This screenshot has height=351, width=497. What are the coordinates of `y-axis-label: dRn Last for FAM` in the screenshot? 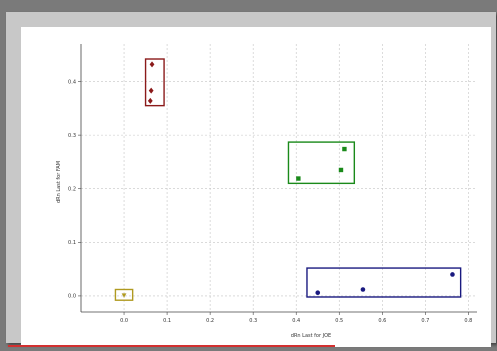 It's located at (59, 182).